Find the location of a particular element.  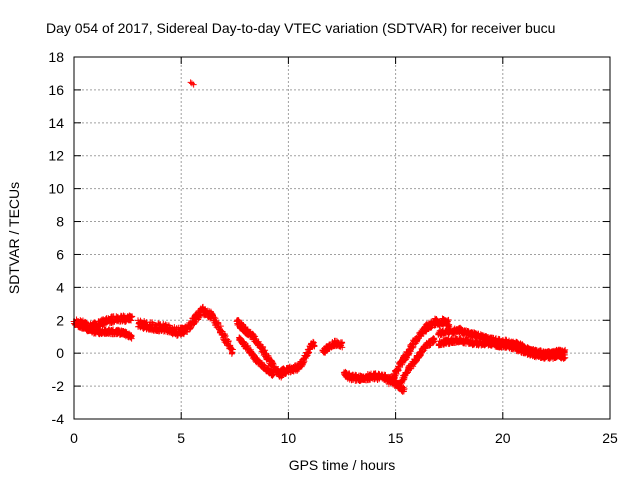

x-tick-label: 20 is located at coordinates (503, 438).